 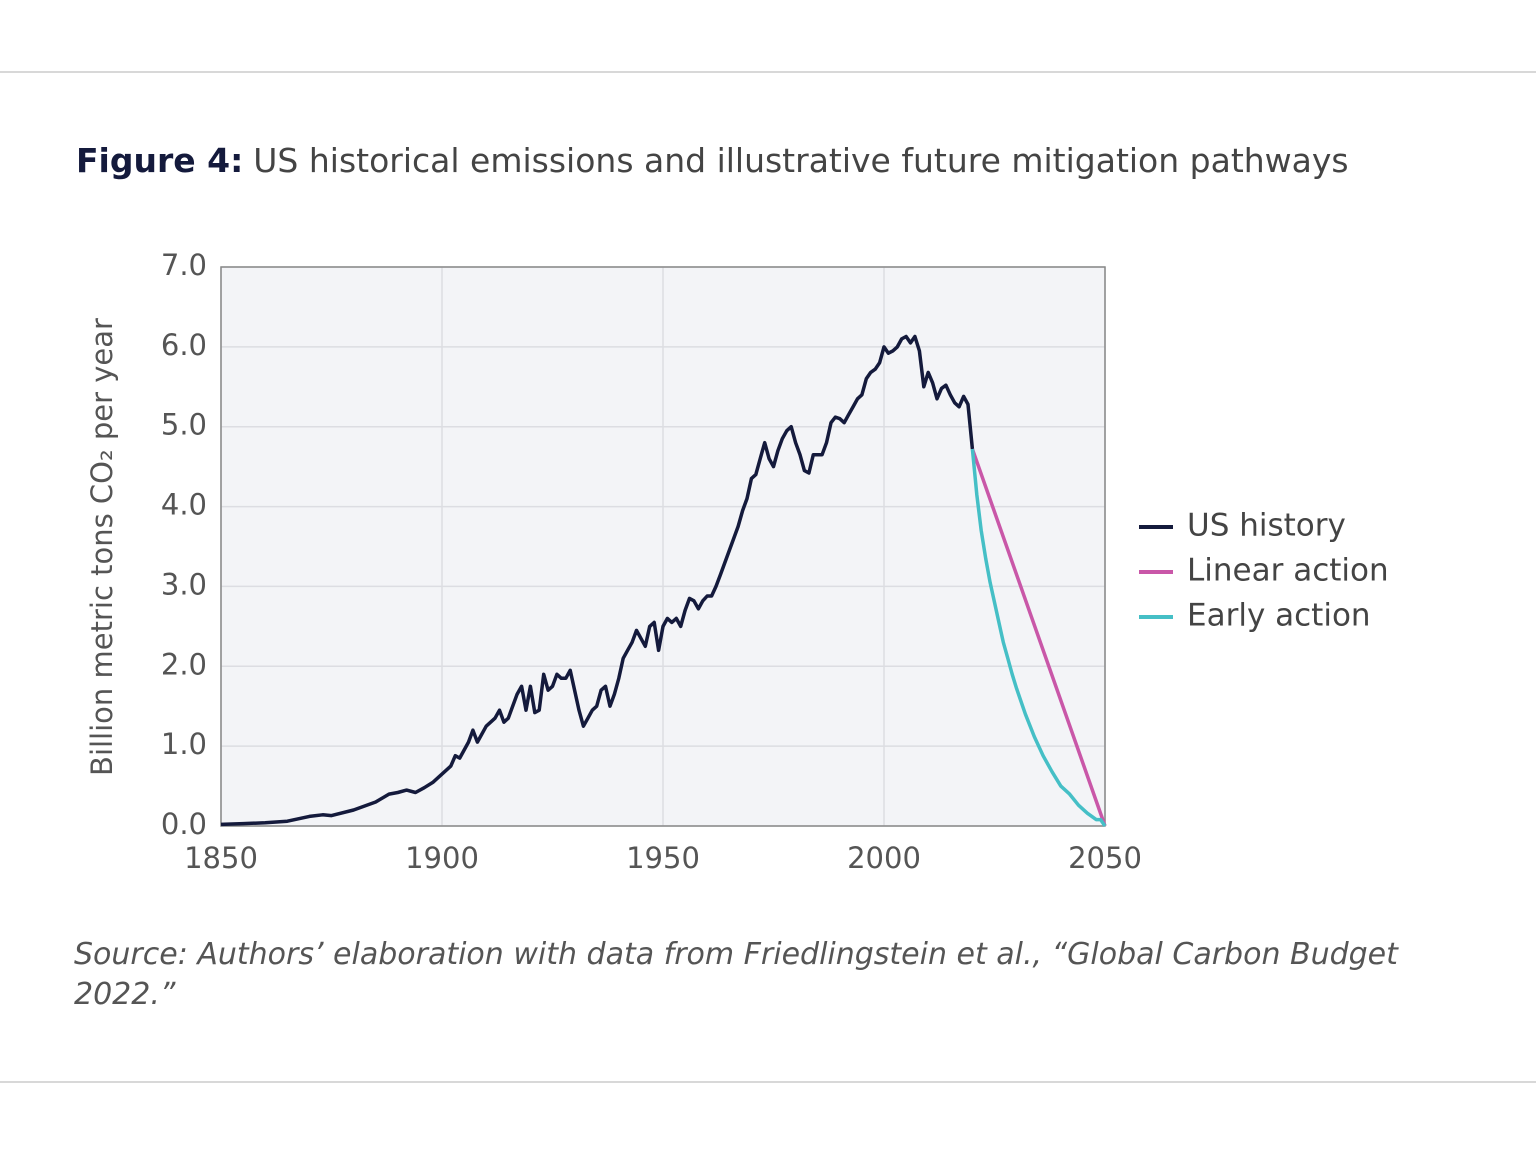 What do you see at coordinates (184, 425) in the screenshot?
I see `y-tick-label: 5.0` at bounding box center [184, 425].